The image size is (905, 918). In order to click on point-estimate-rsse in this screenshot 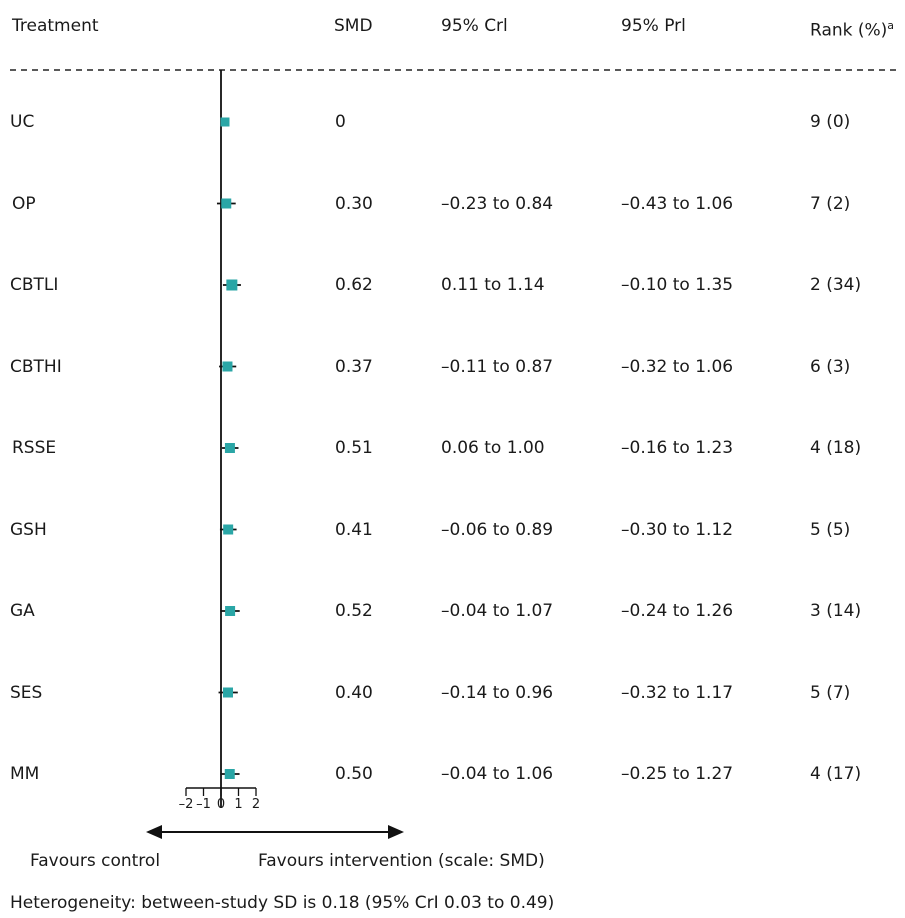, I will do `click(229, 448)`.